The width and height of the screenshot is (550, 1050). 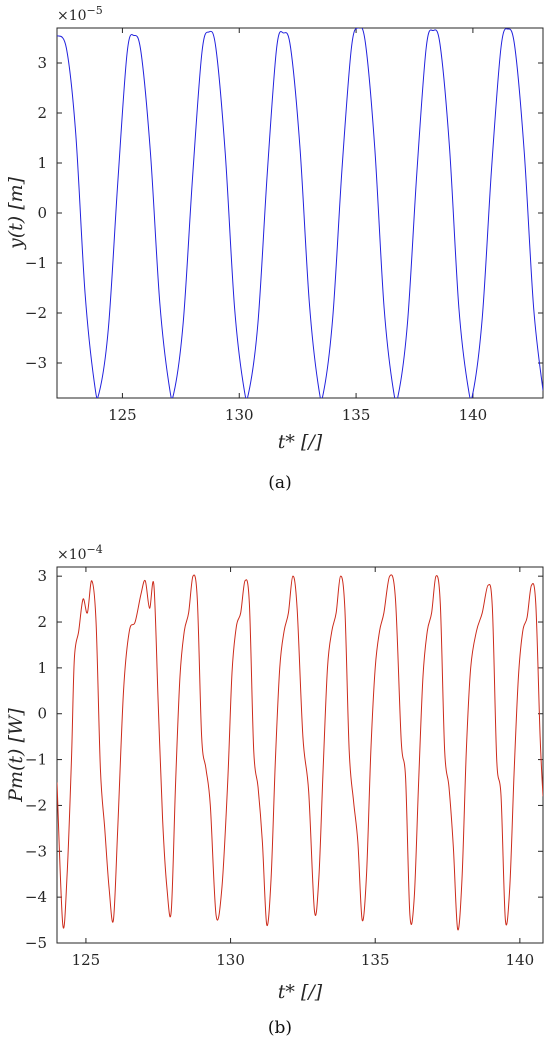 What do you see at coordinates (280, 1028) in the screenshot?
I see `figure-caption: (b)` at bounding box center [280, 1028].